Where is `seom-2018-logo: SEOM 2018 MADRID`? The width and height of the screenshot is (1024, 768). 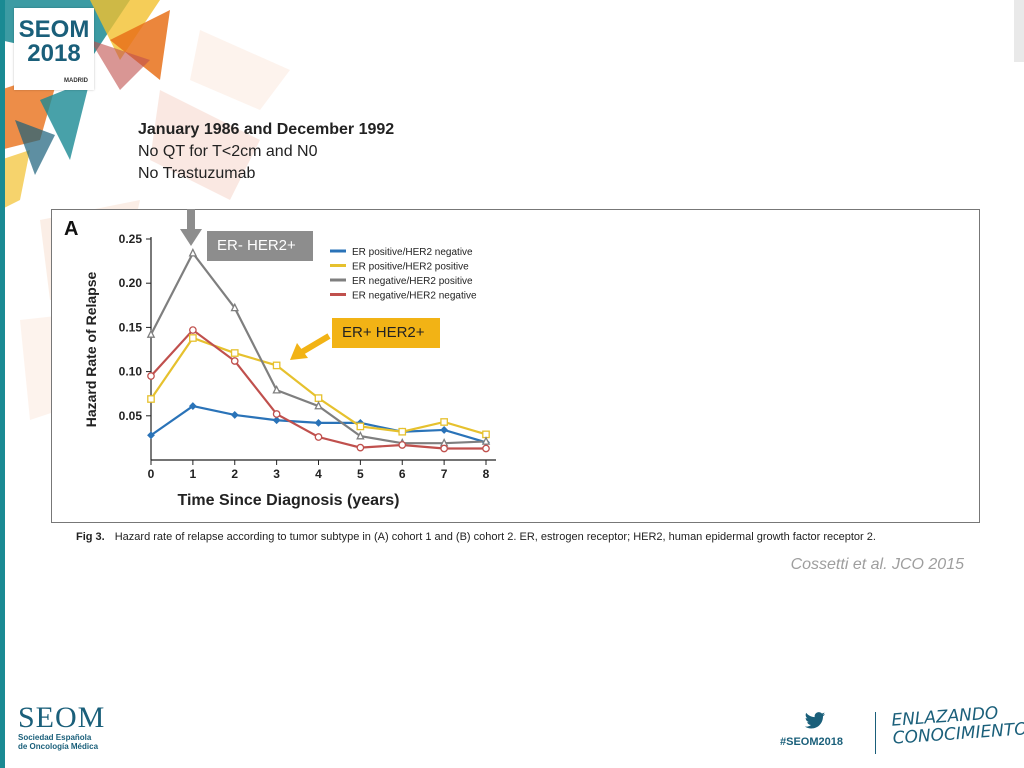 seom-2018-logo: SEOM 2018 MADRID is located at coordinates (54, 49).